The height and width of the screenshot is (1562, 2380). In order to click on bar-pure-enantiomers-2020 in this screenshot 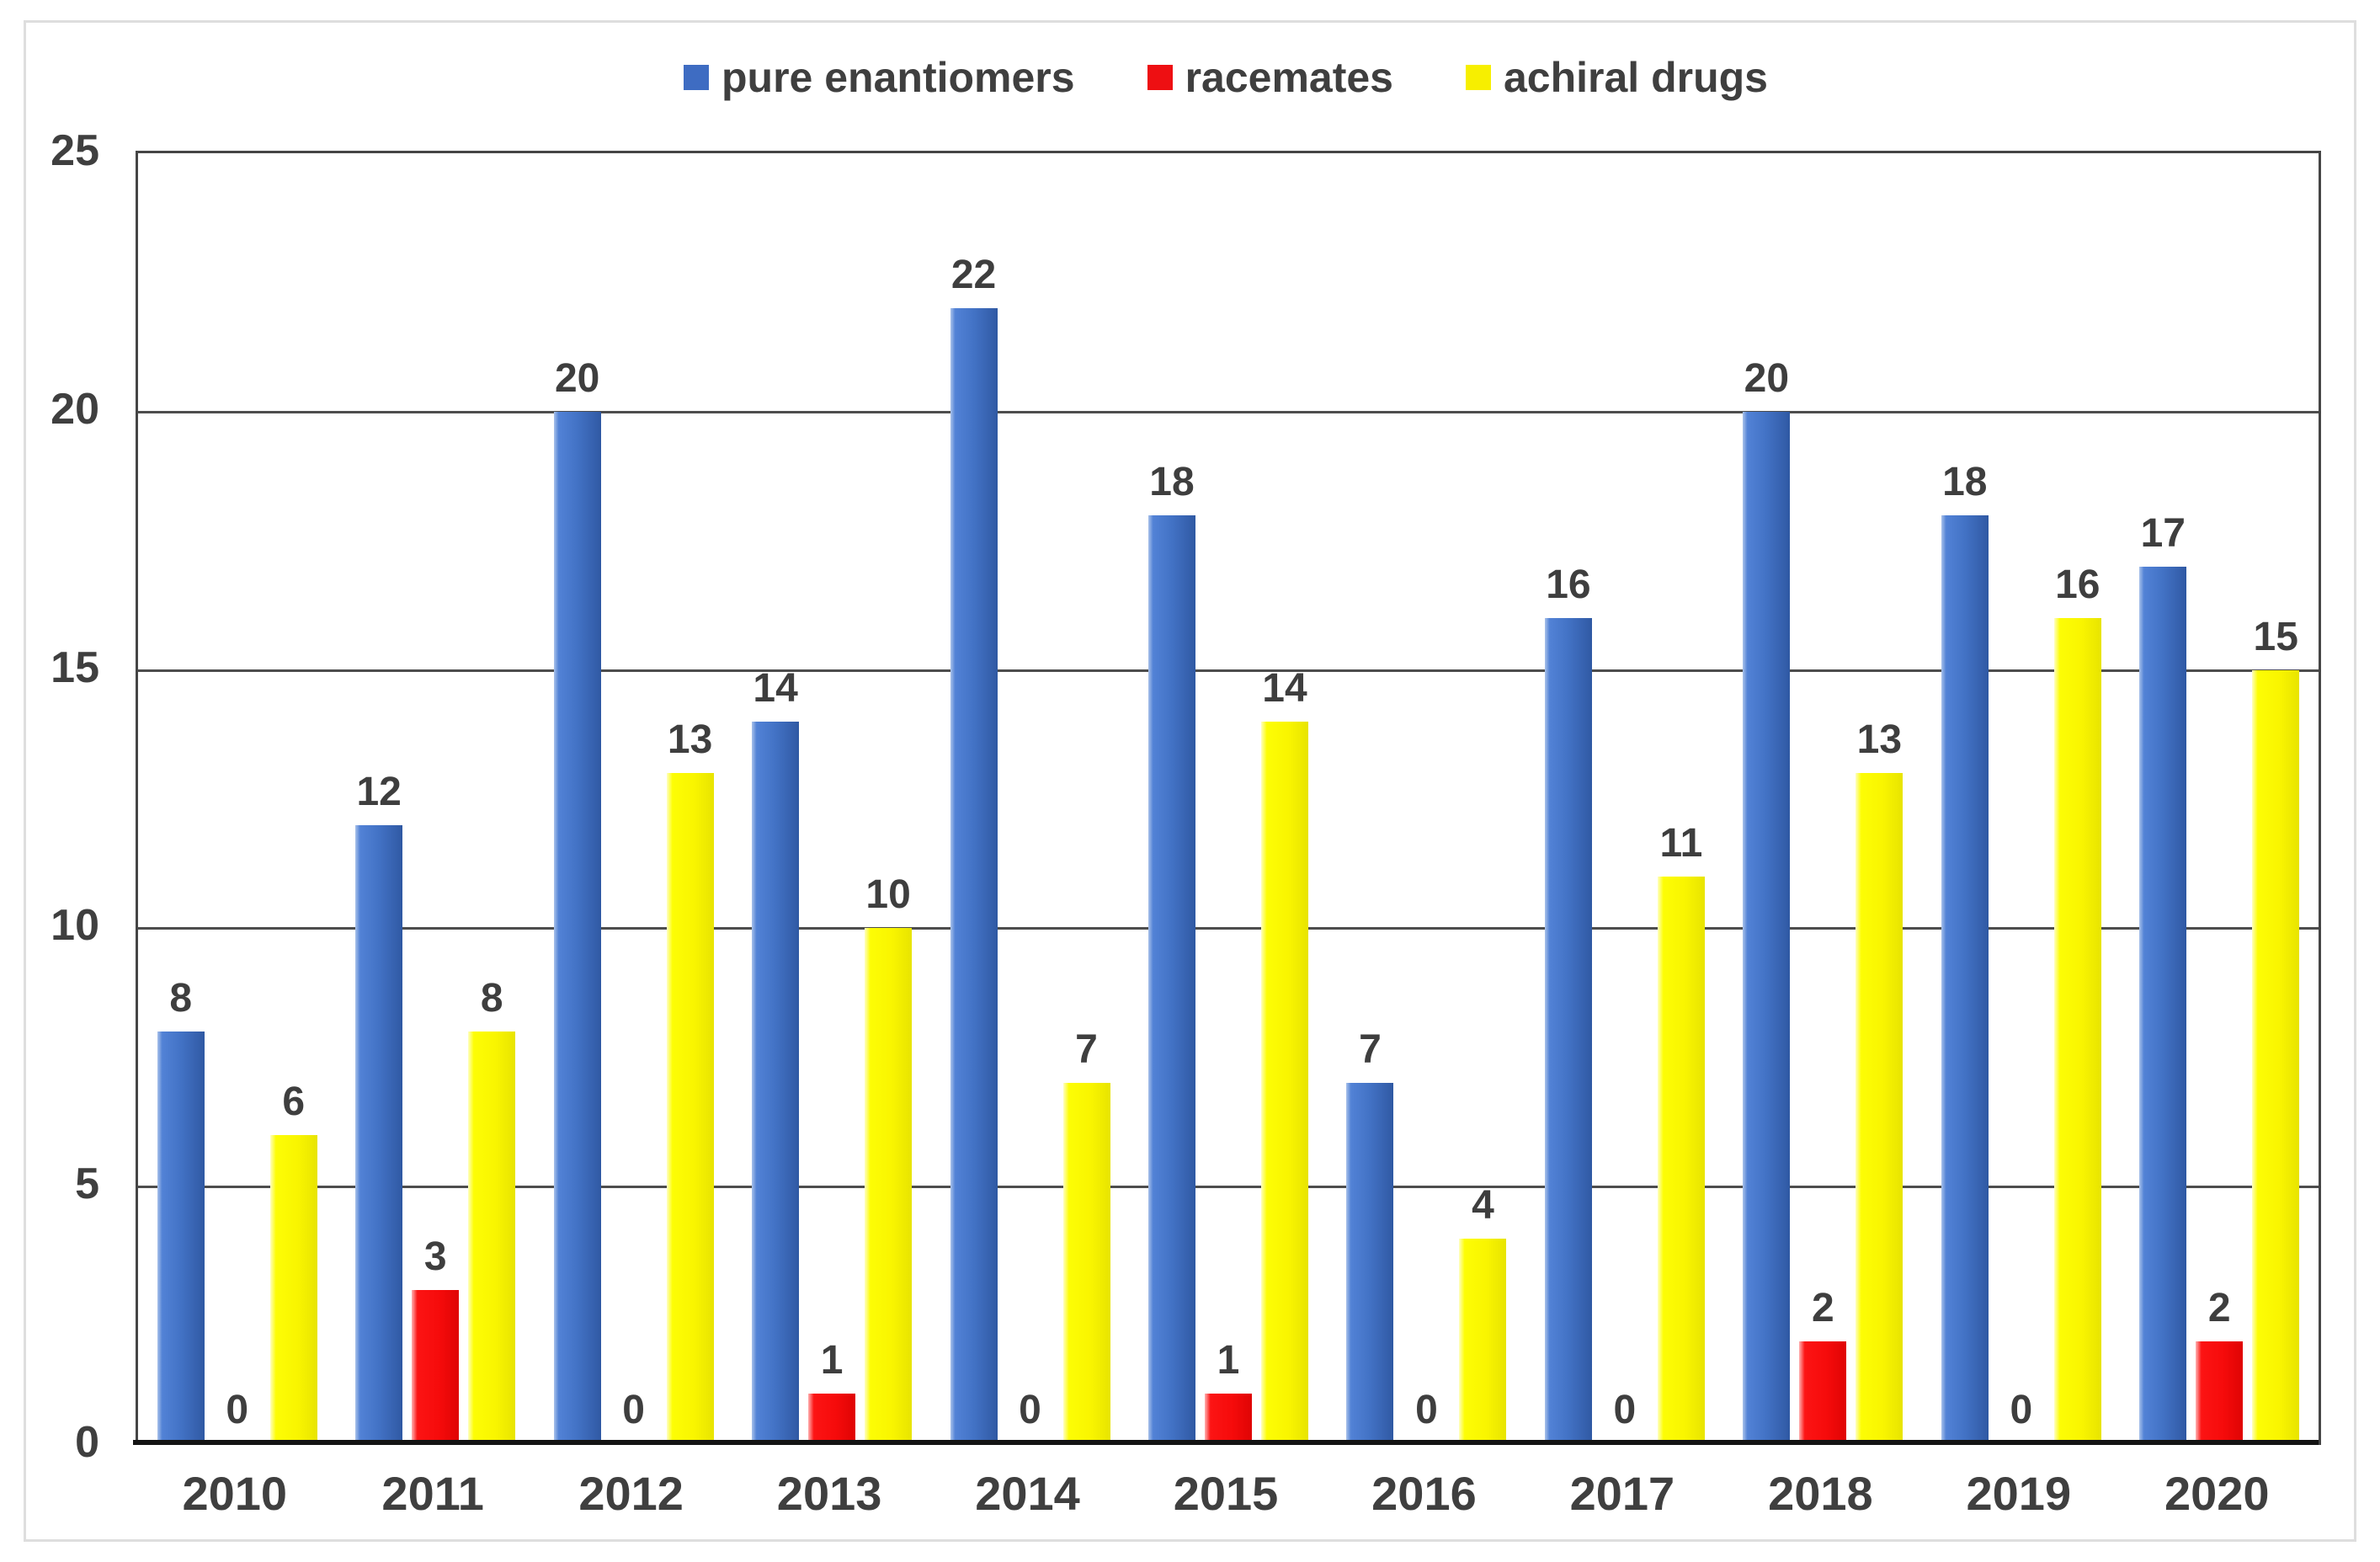, I will do `click(2163, 1005)`.